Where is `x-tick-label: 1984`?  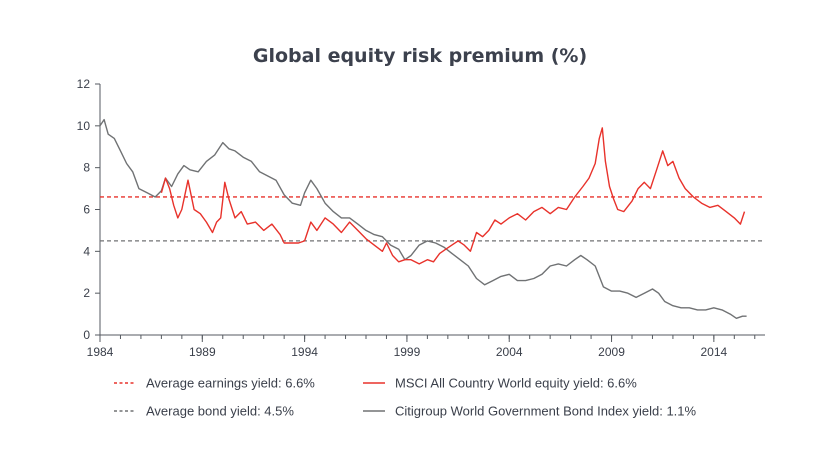
x-tick-label: 1984 is located at coordinates (100, 352).